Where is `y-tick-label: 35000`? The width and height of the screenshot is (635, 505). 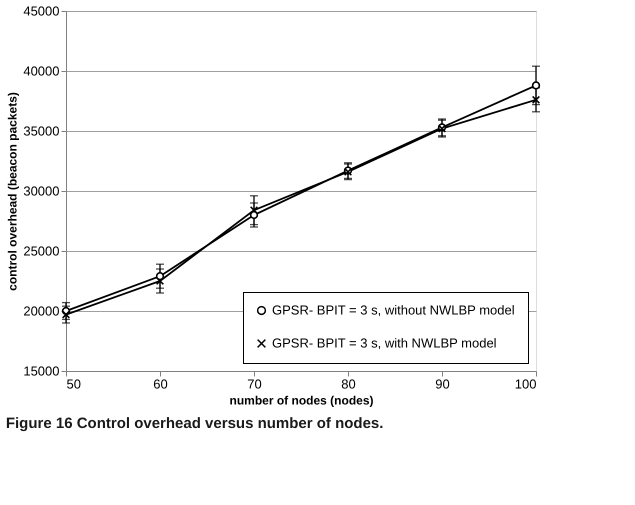
y-tick-label: 35000 is located at coordinates (41, 131).